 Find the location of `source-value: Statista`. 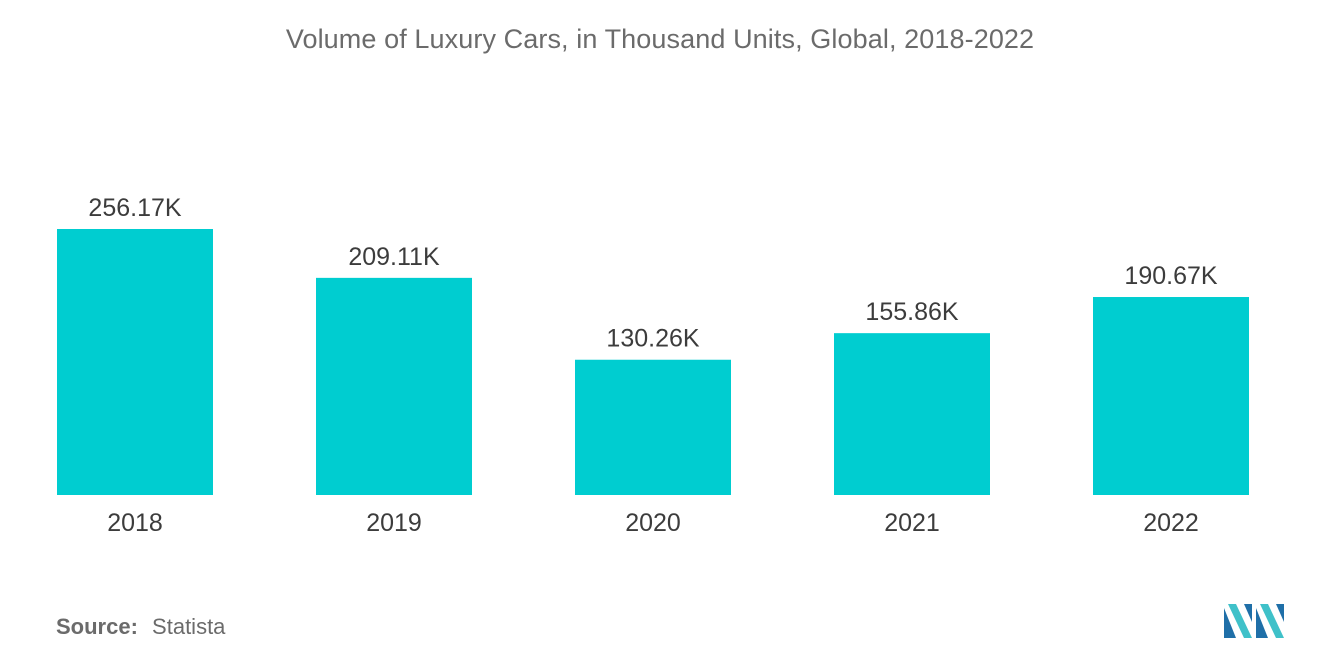

source-value: Statista is located at coordinates (189, 626).